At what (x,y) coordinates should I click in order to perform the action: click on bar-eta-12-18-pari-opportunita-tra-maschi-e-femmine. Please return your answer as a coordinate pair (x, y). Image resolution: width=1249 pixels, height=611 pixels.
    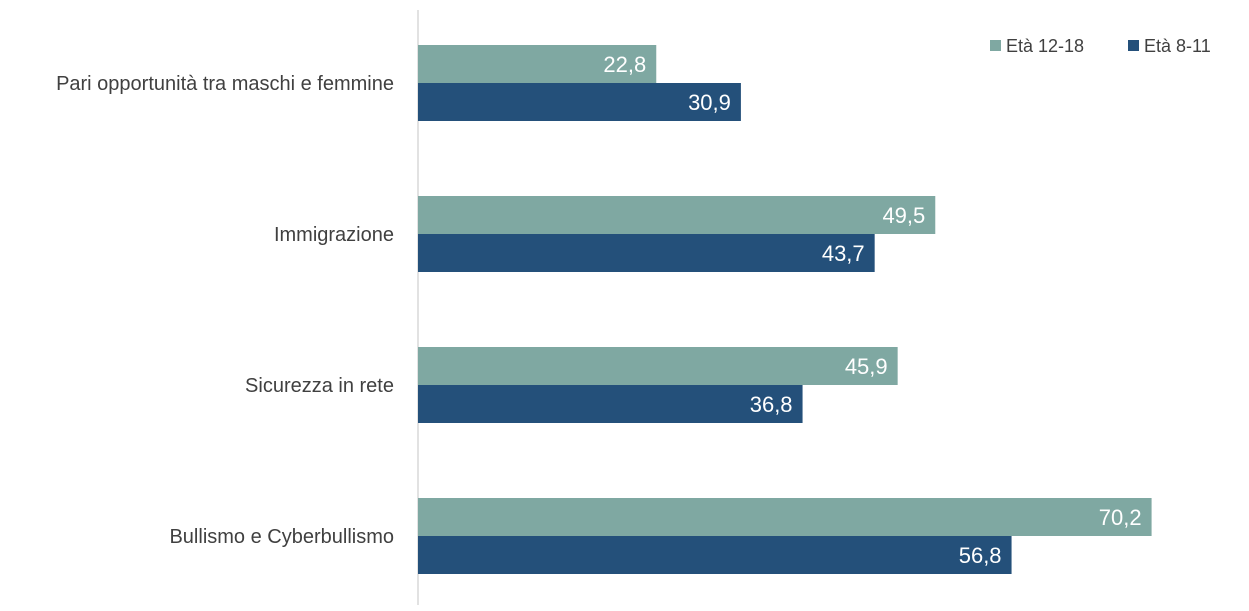
    Looking at the image, I should click on (537, 64).